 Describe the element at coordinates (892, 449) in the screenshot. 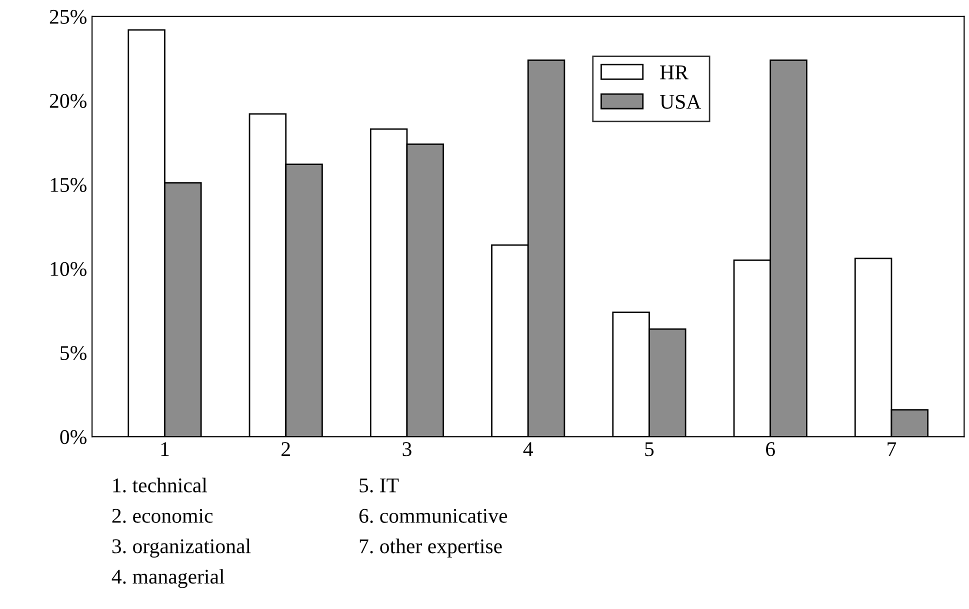

I see `x-tick-label: 7` at that location.